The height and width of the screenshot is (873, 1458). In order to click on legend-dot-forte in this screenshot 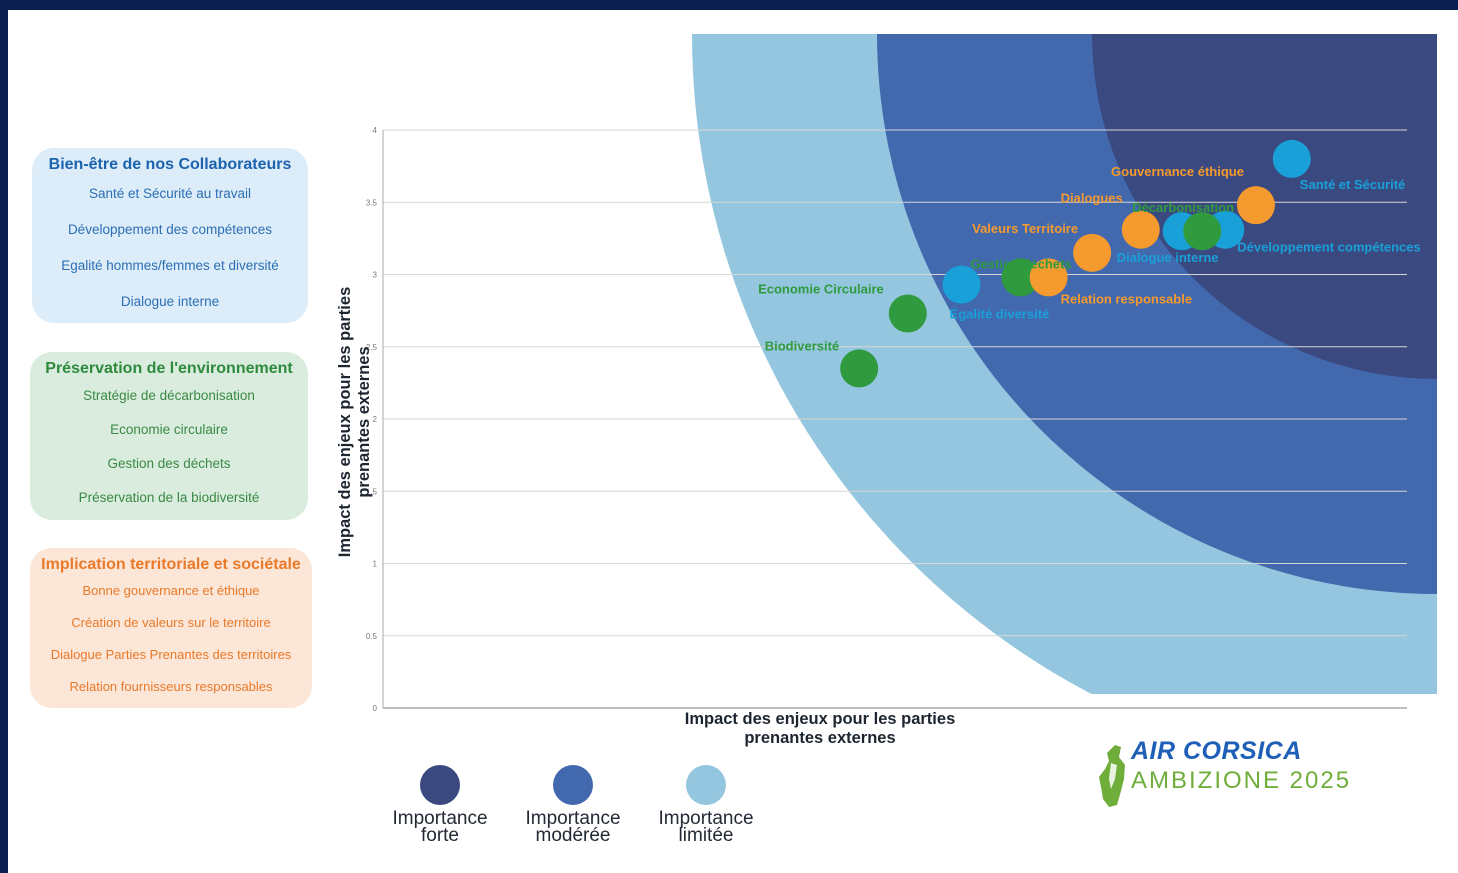, I will do `click(440, 785)`.